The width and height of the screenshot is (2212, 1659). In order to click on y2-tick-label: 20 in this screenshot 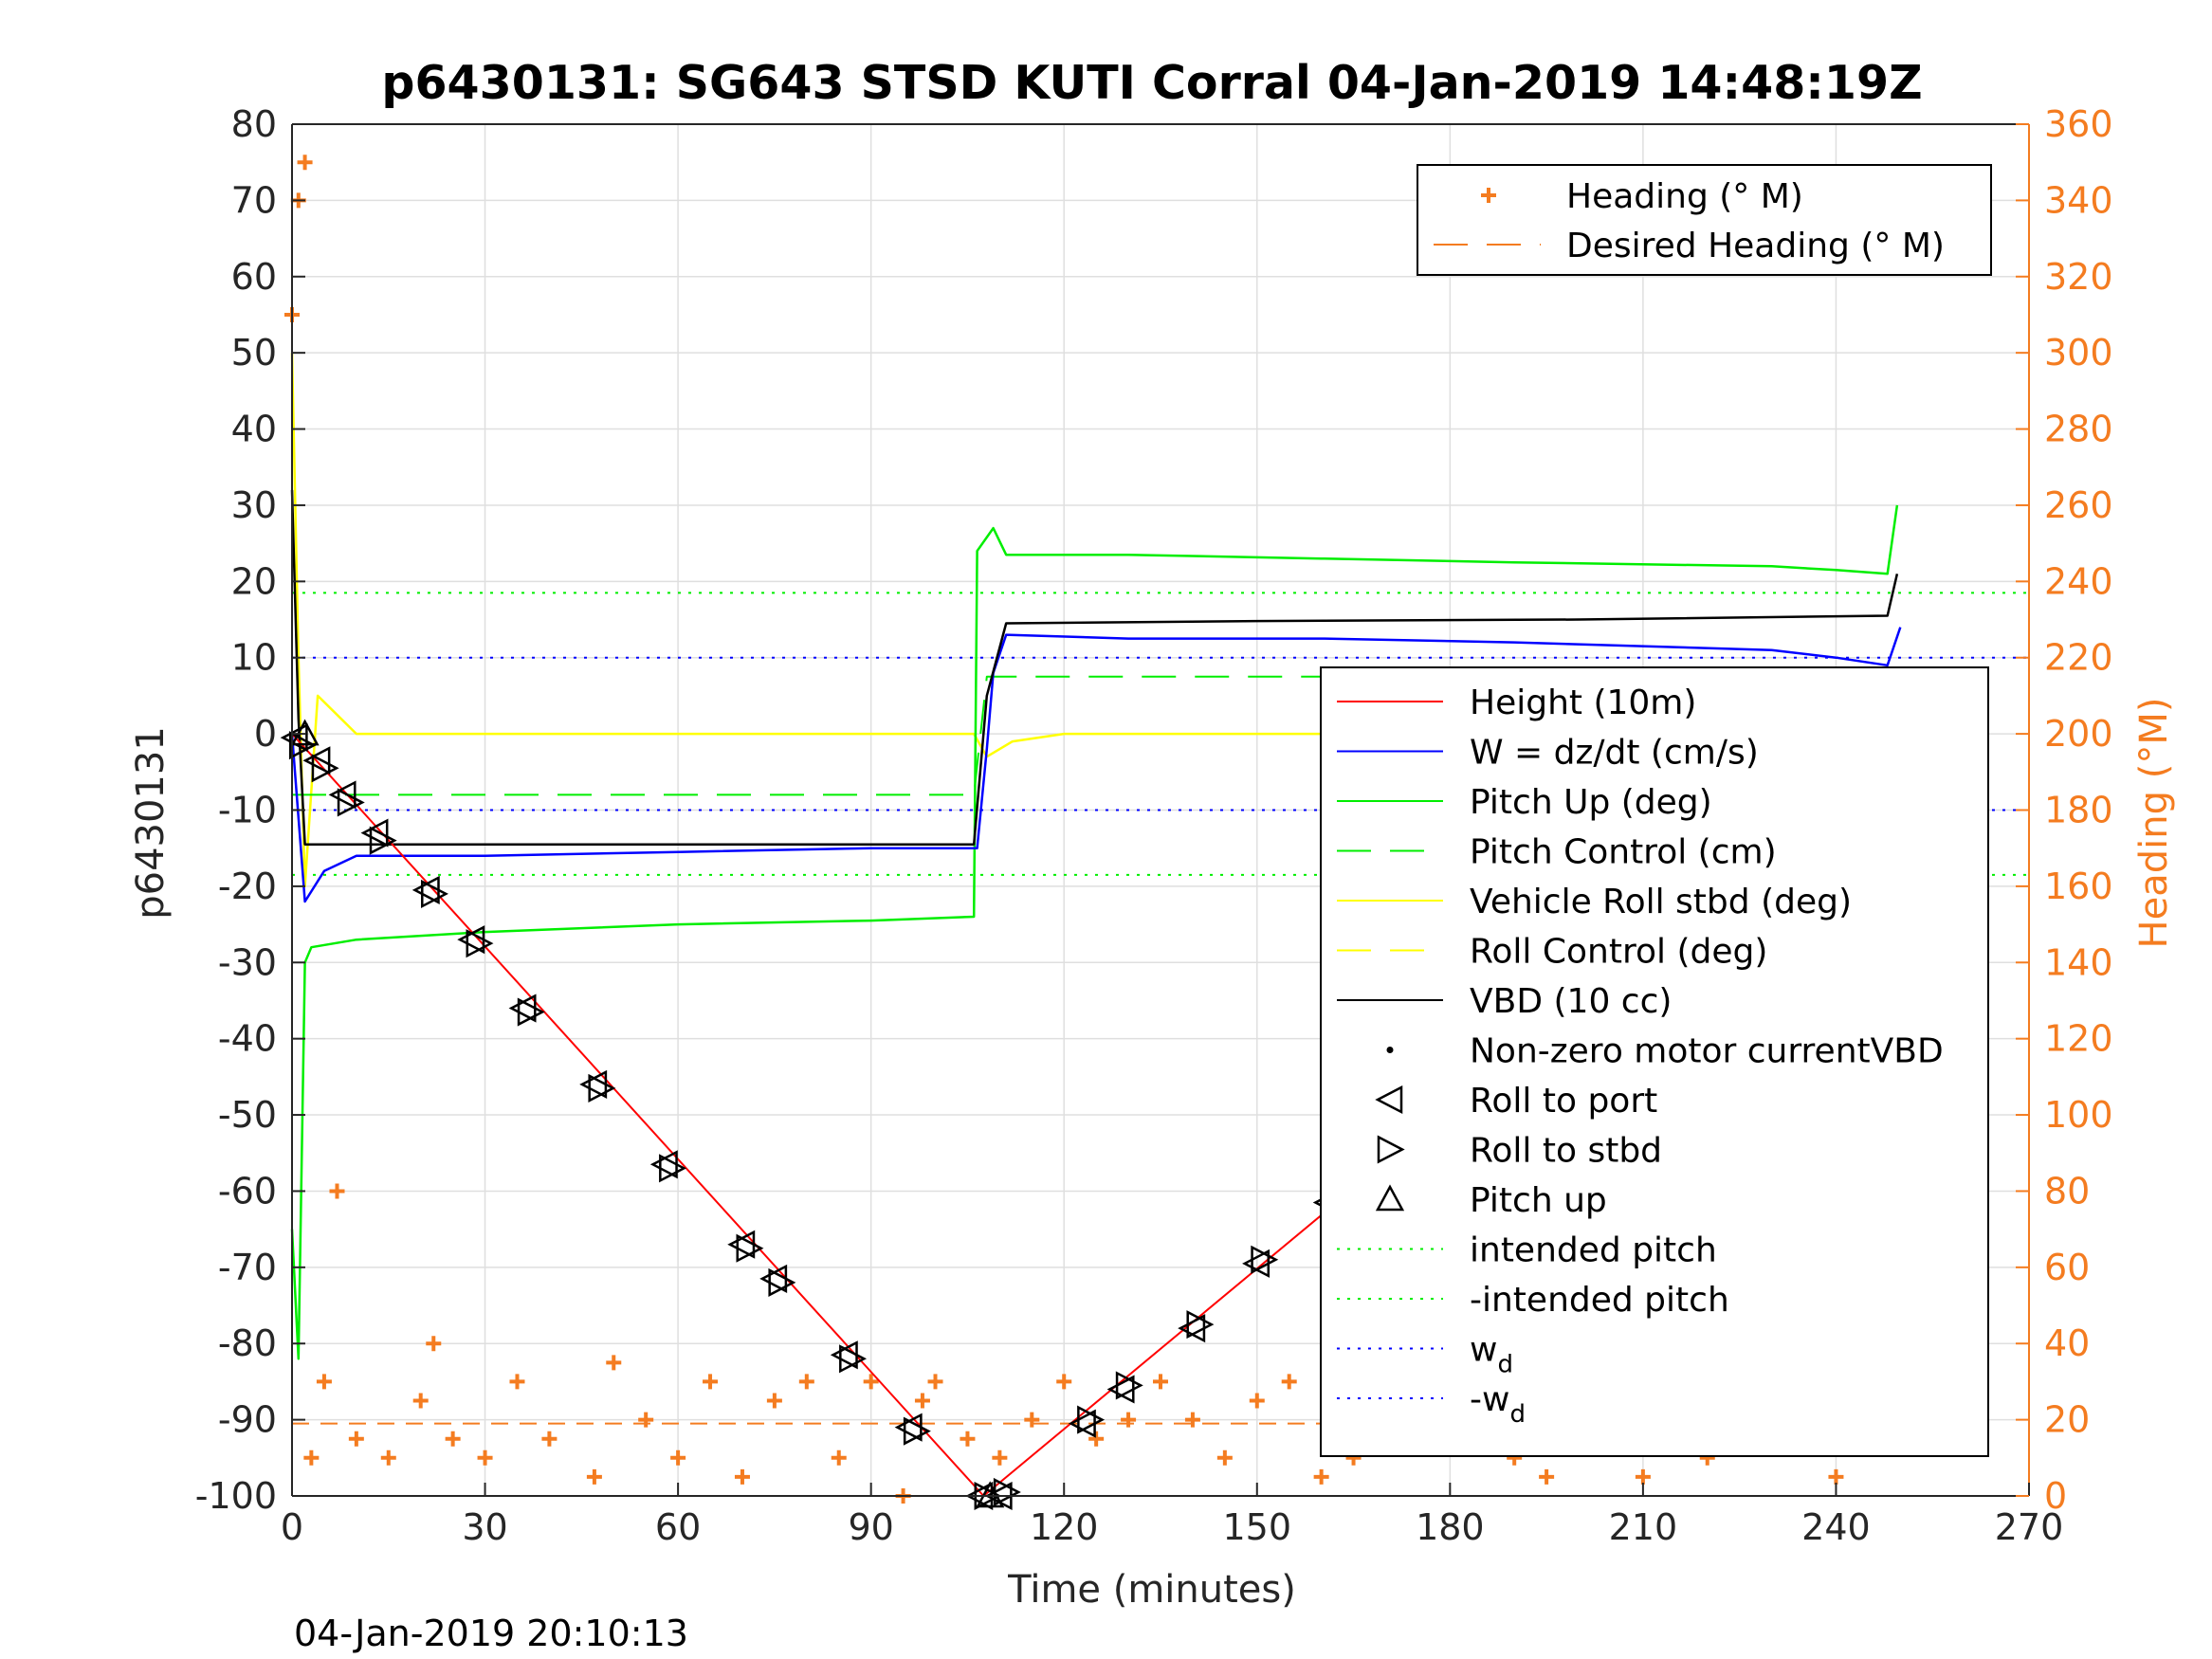, I will do `click(2067, 1420)`.